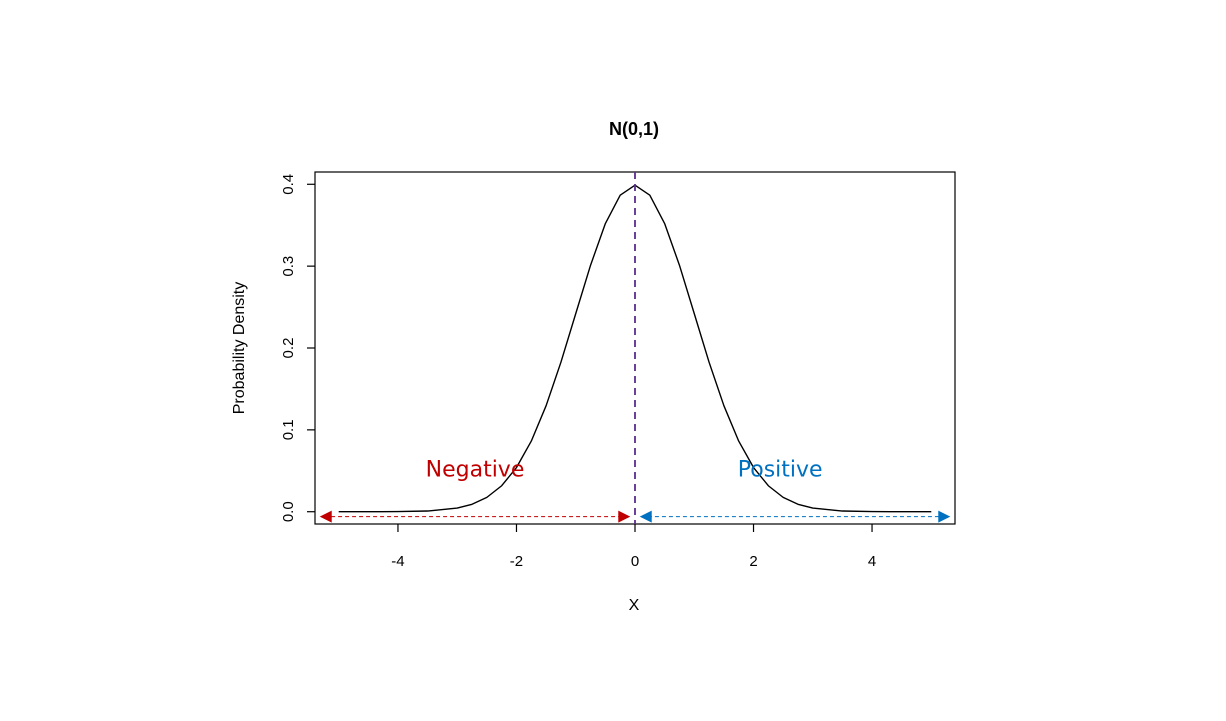 This screenshot has height=721, width=1226. I want to click on x-tick-label: 2, so click(753, 561).